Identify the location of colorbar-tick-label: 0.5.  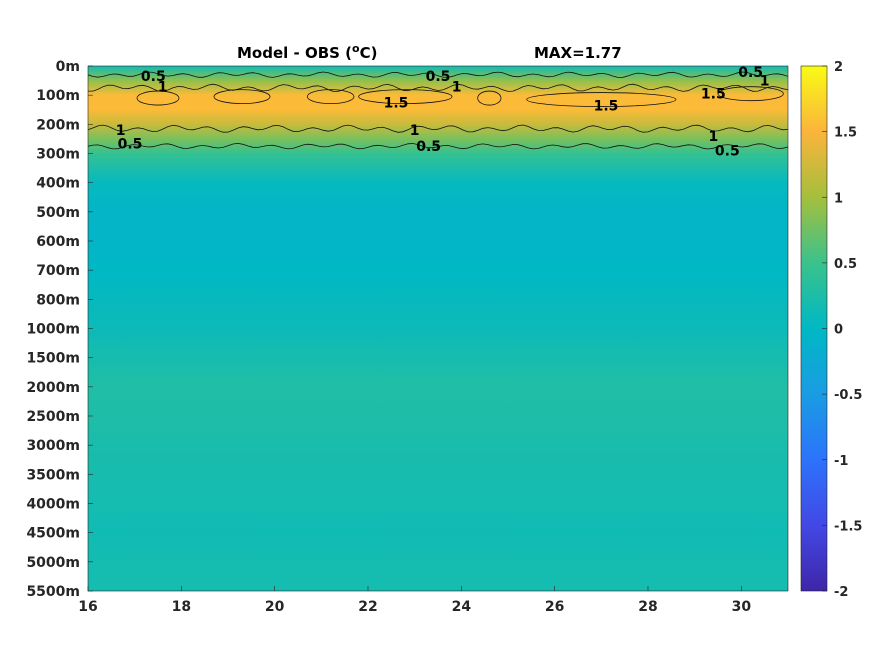
(845, 264).